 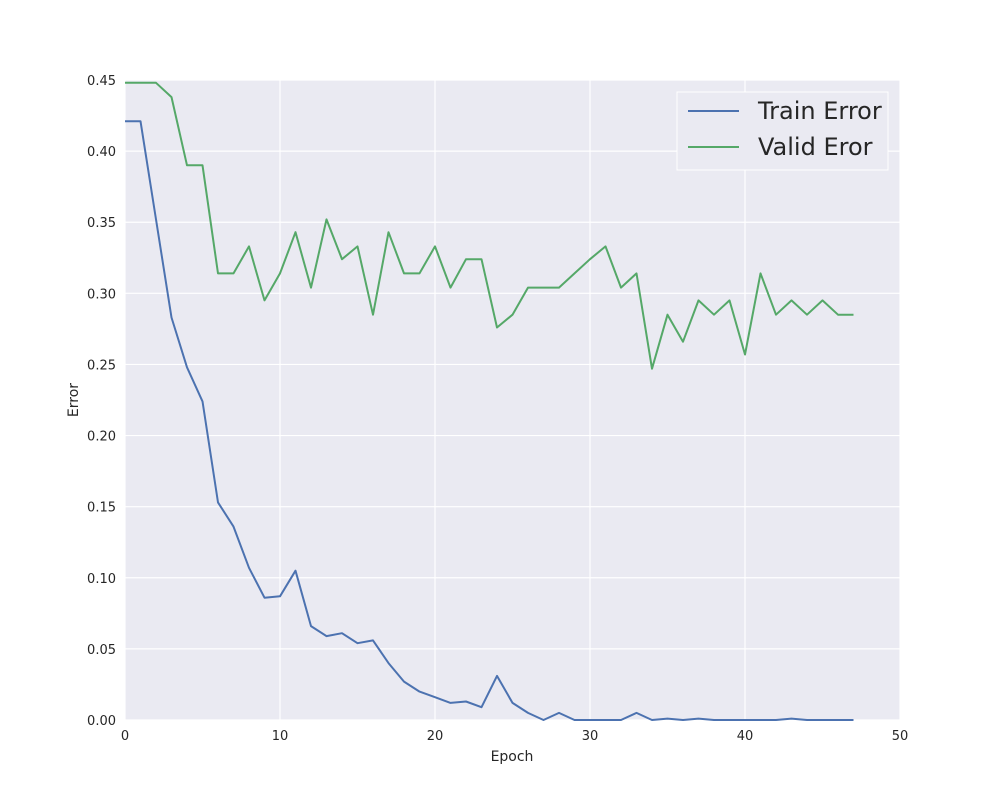 I want to click on y-tick-label: 0.30, so click(x=101, y=294).